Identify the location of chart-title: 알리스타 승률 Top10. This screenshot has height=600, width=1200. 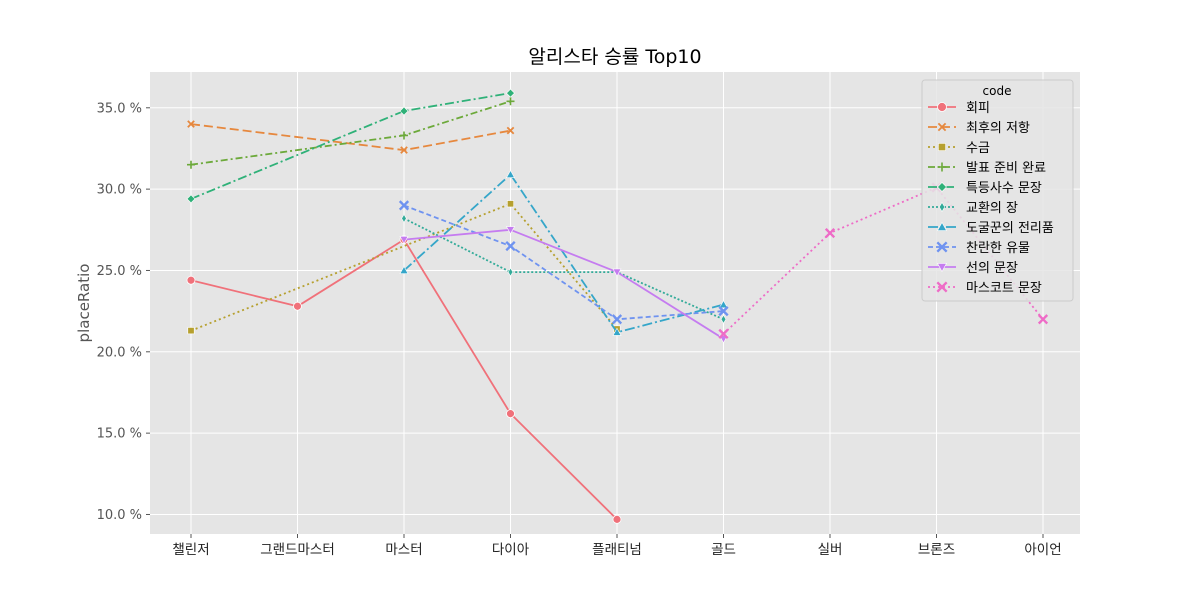
(614, 57).